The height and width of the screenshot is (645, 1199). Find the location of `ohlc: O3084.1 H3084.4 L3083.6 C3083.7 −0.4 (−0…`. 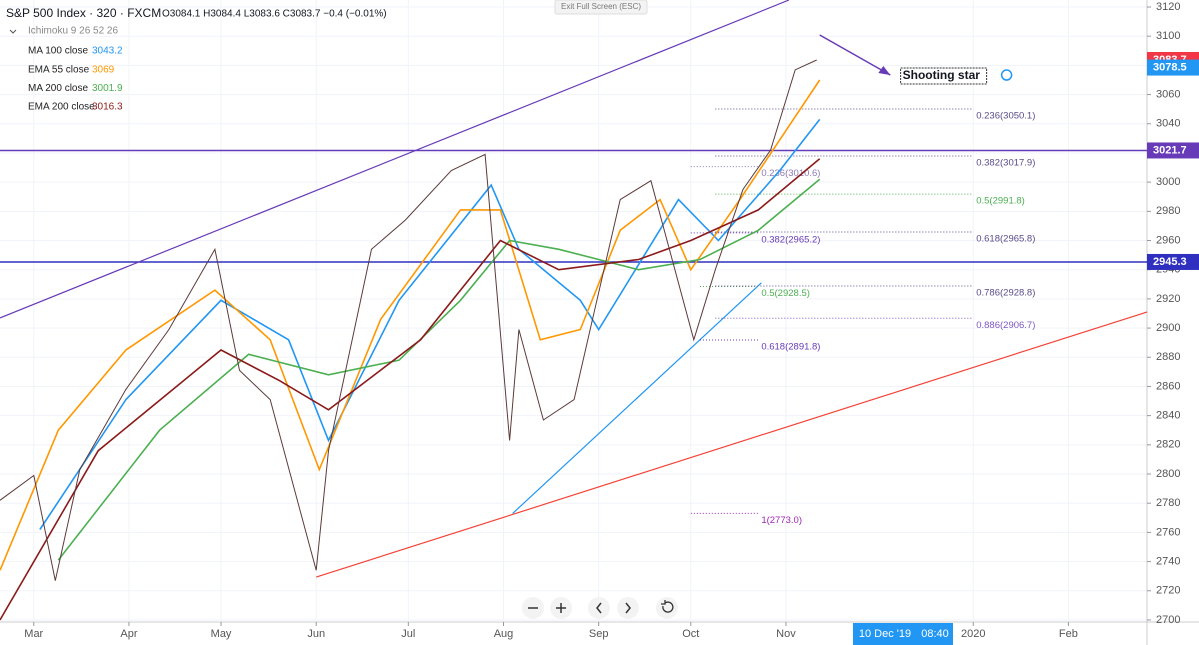

ohlc: O3084.1 H3084.4 L3083.6 C3083.7 −0.4 (−0… is located at coordinates (274, 14).